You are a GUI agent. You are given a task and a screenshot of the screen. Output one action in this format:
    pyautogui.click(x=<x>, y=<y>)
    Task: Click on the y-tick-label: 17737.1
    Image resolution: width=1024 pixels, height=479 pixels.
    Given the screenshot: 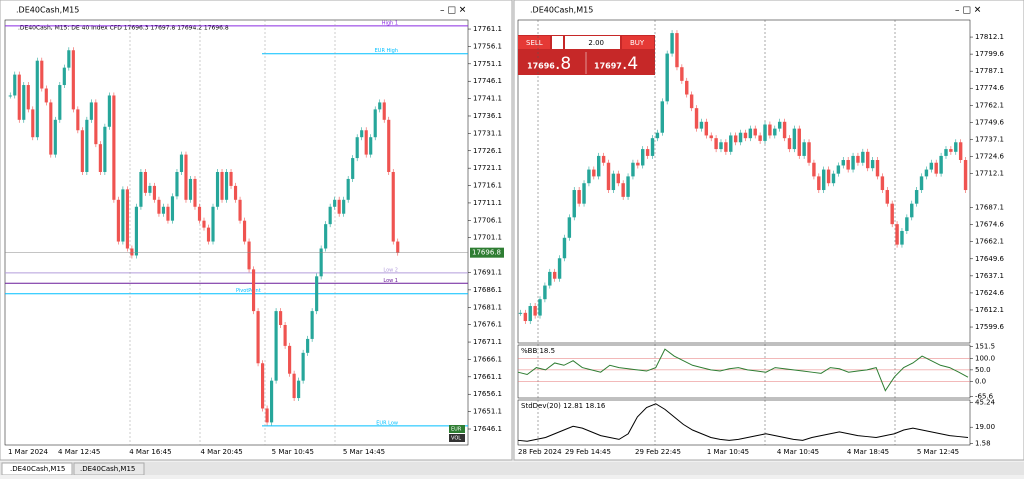 What is the action you would take?
    pyautogui.click(x=989, y=139)
    